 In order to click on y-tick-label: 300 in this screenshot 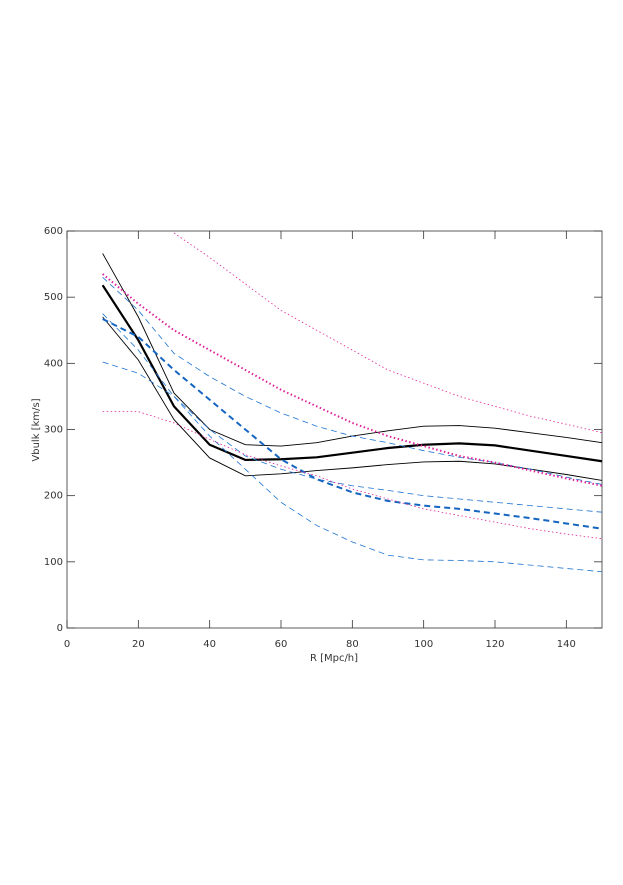, I will do `click(53, 430)`.